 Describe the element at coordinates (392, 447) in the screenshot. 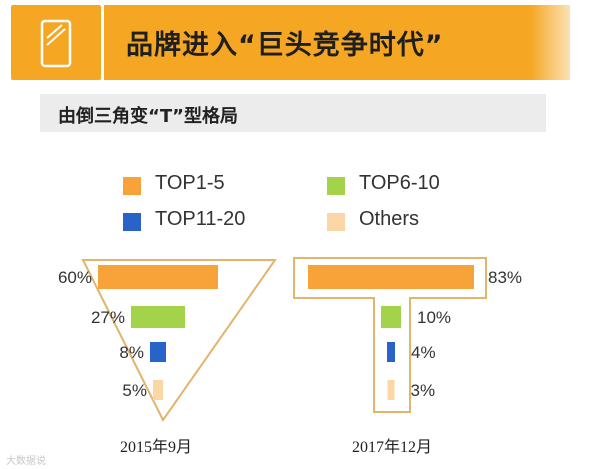

I see `category-label-2017: 2017年12月` at that location.